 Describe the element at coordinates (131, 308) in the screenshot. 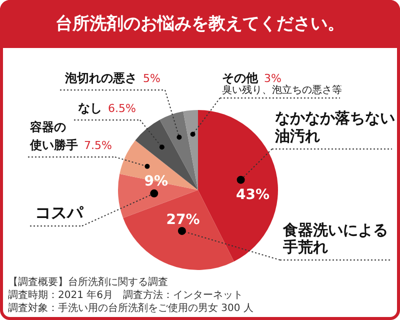

I see `text: 調査対象：手洗い用の台所洗剤をご使用の男女 300 人` at that location.